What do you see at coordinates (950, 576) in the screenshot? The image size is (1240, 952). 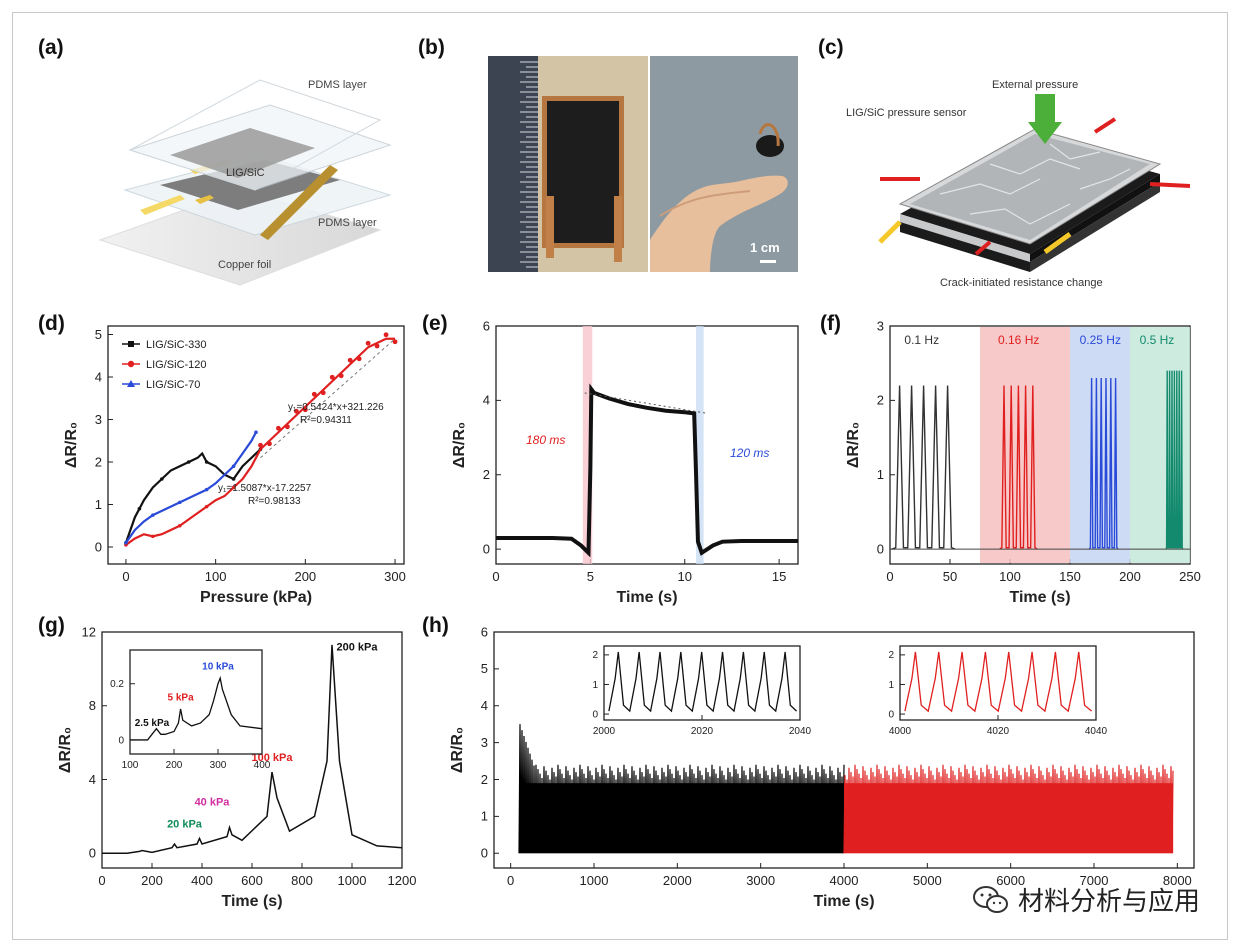 I see `x-tick-label: 50` at bounding box center [950, 576].